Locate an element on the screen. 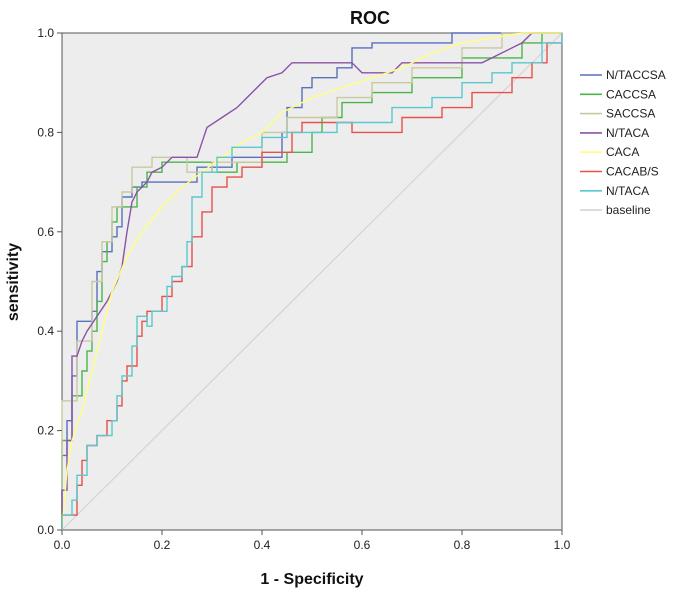 This screenshot has height=596, width=685. legend-label: CACA is located at coordinates (622, 152).